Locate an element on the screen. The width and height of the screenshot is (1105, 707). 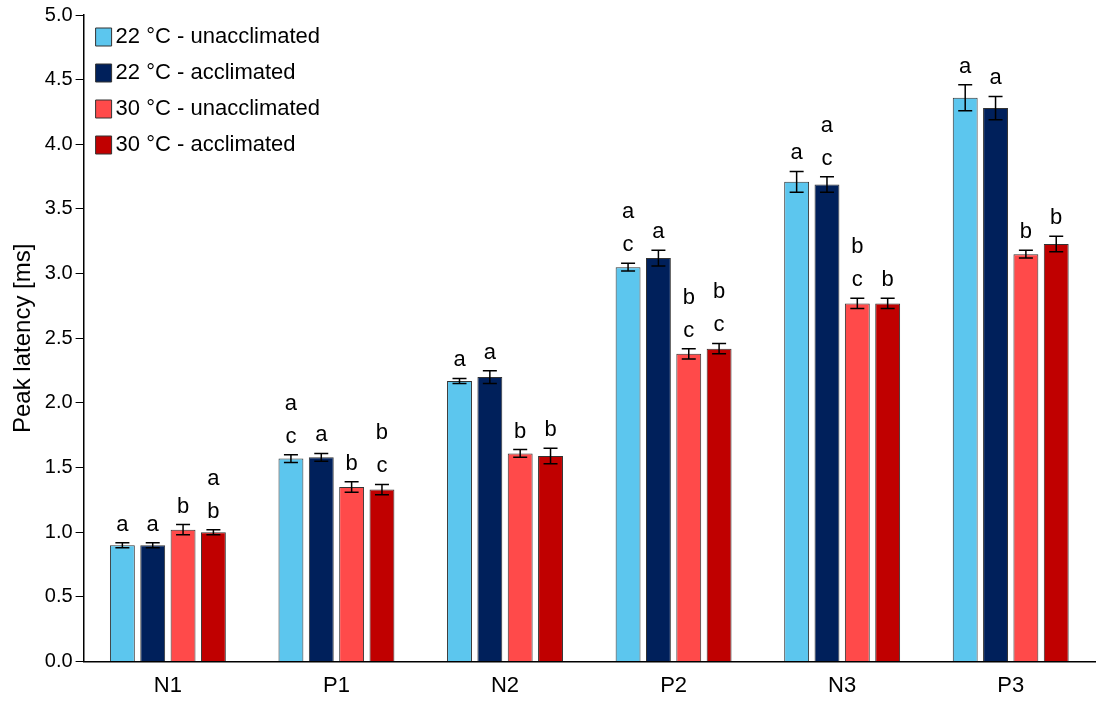
x-tick-label: P2 is located at coordinates (674, 684).